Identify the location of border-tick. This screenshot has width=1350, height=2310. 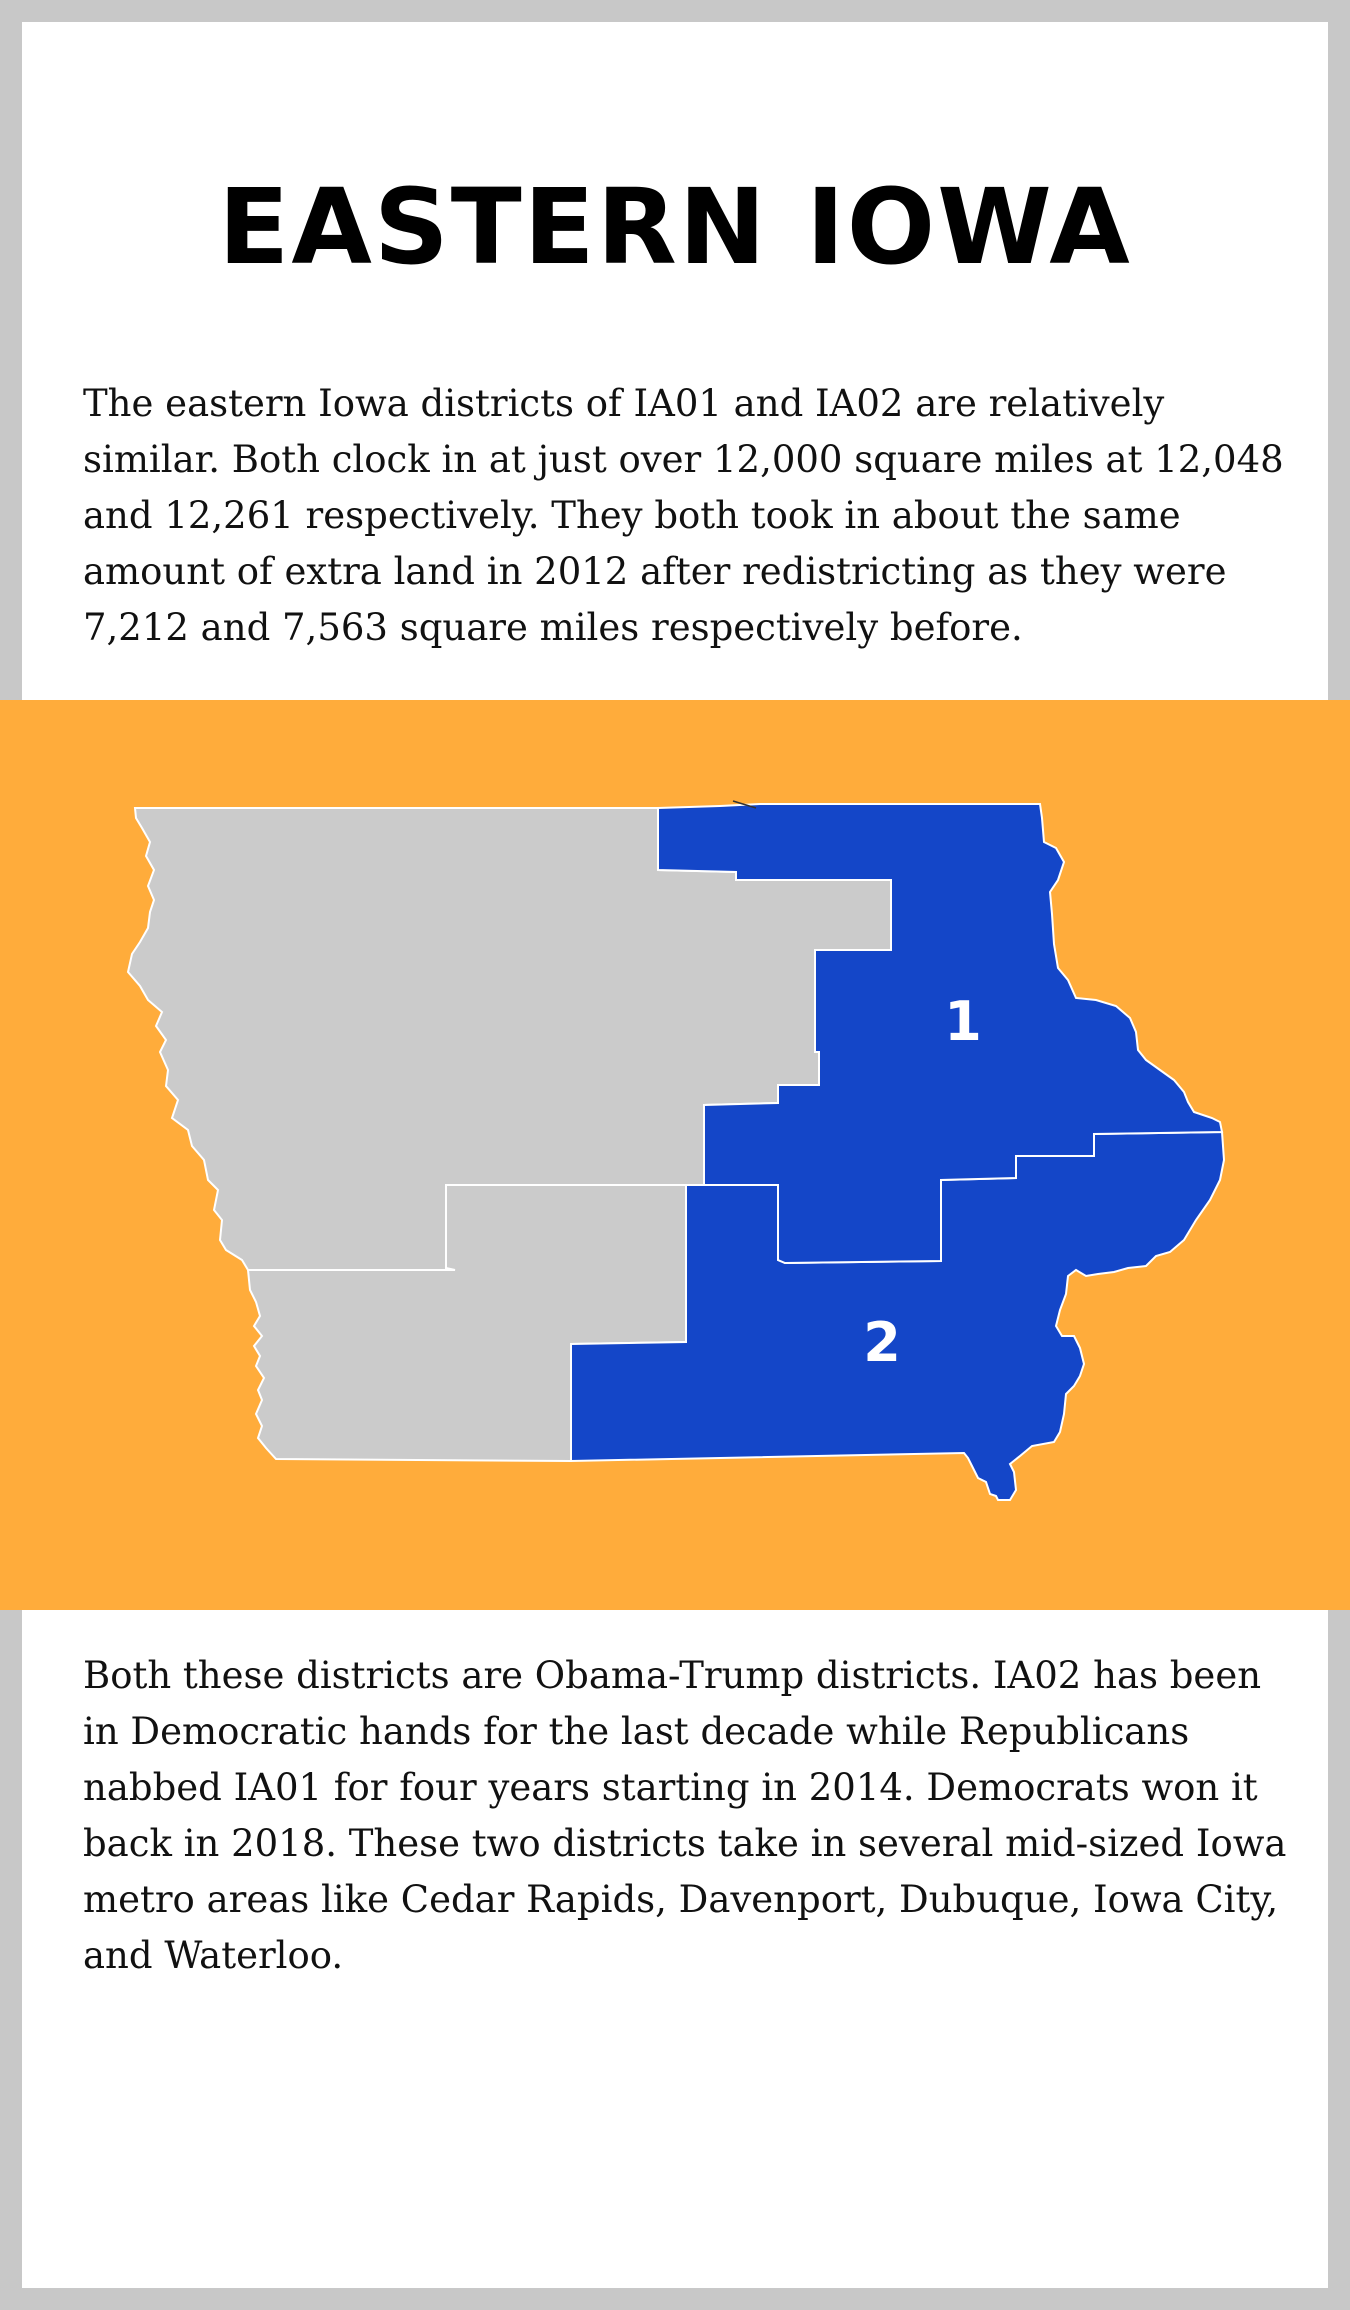
(744, 804).